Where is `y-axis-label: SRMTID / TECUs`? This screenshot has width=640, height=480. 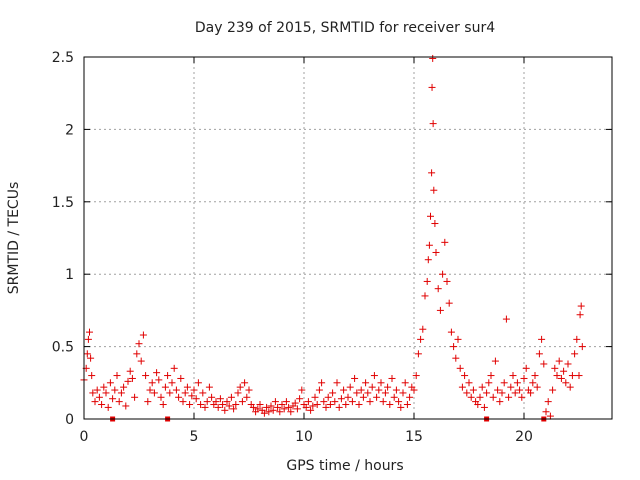
y-axis-label: SRMTID / TECUs is located at coordinates (14, 238).